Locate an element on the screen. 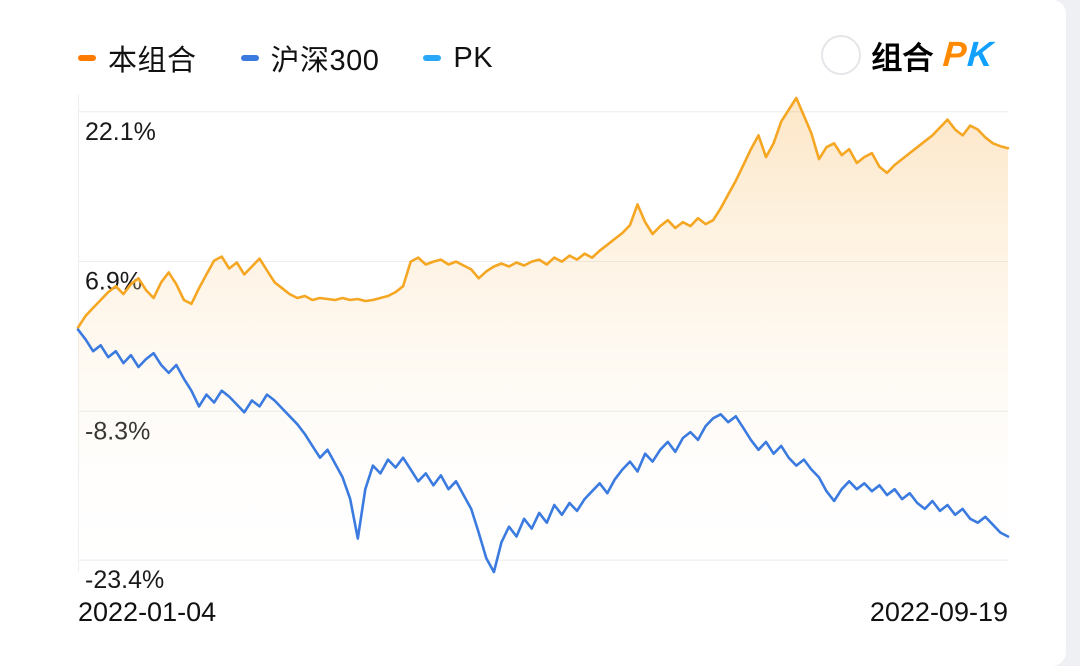 Image resolution: width=1080 pixels, height=666 pixels. legend-label-portfolio: 本组合 is located at coordinates (152, 61).